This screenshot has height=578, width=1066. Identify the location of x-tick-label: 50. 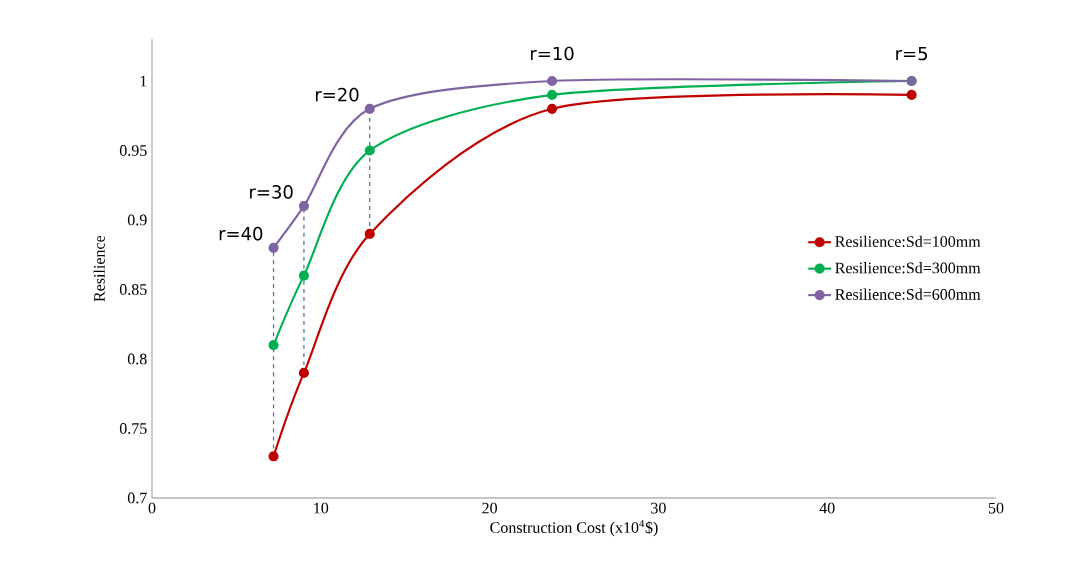
(996, 508).